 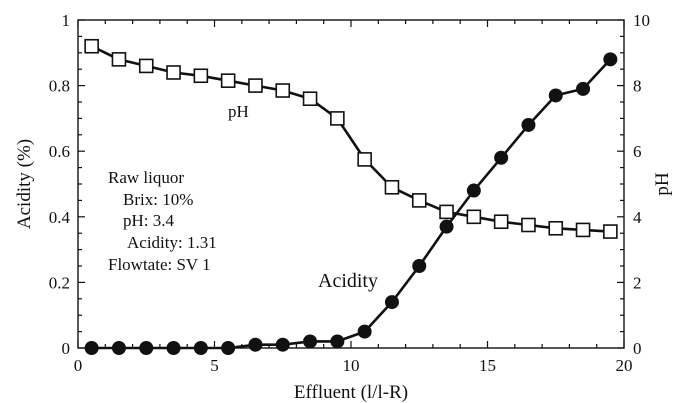 What do you see at coordinates (146, 177) in the screenshot?
I see `annotation-line: Raw liquor` at bounding box center [146, 177].